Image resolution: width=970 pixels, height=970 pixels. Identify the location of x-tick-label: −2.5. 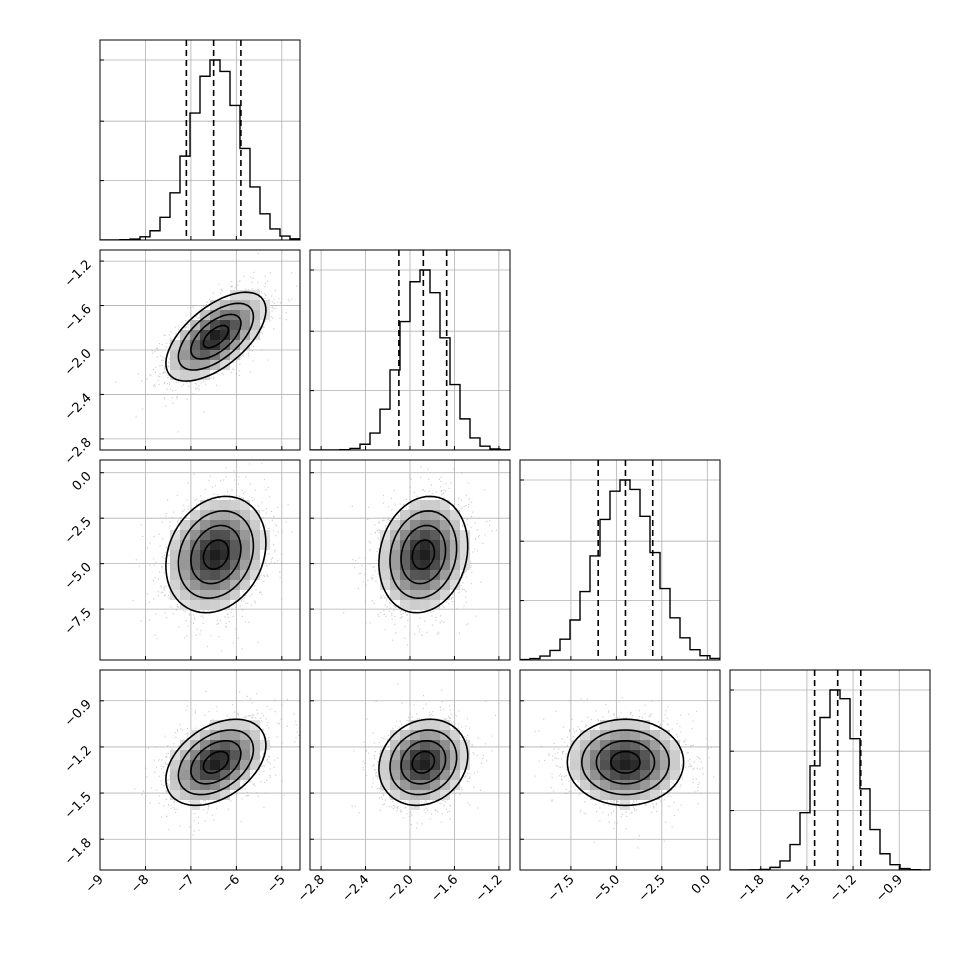
(652, 888).